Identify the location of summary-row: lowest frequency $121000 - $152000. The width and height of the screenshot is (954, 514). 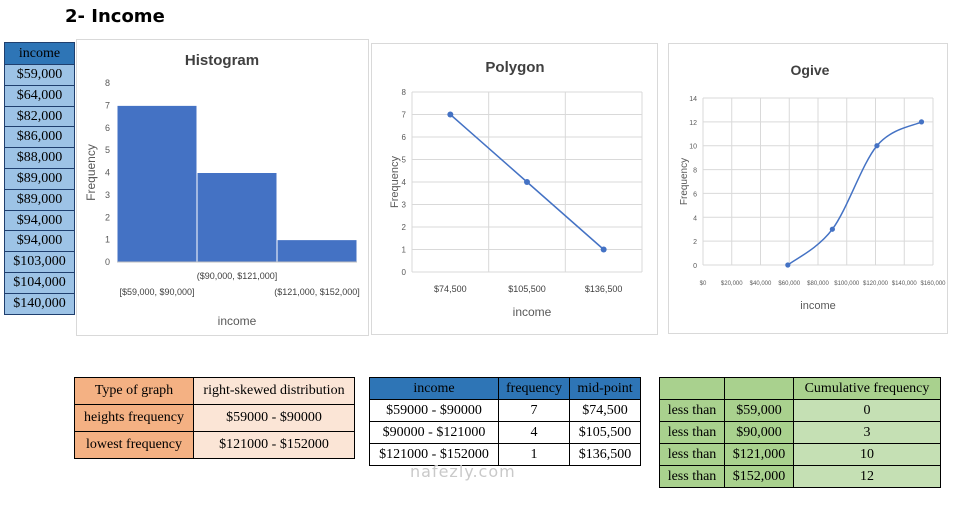
(214, 445).